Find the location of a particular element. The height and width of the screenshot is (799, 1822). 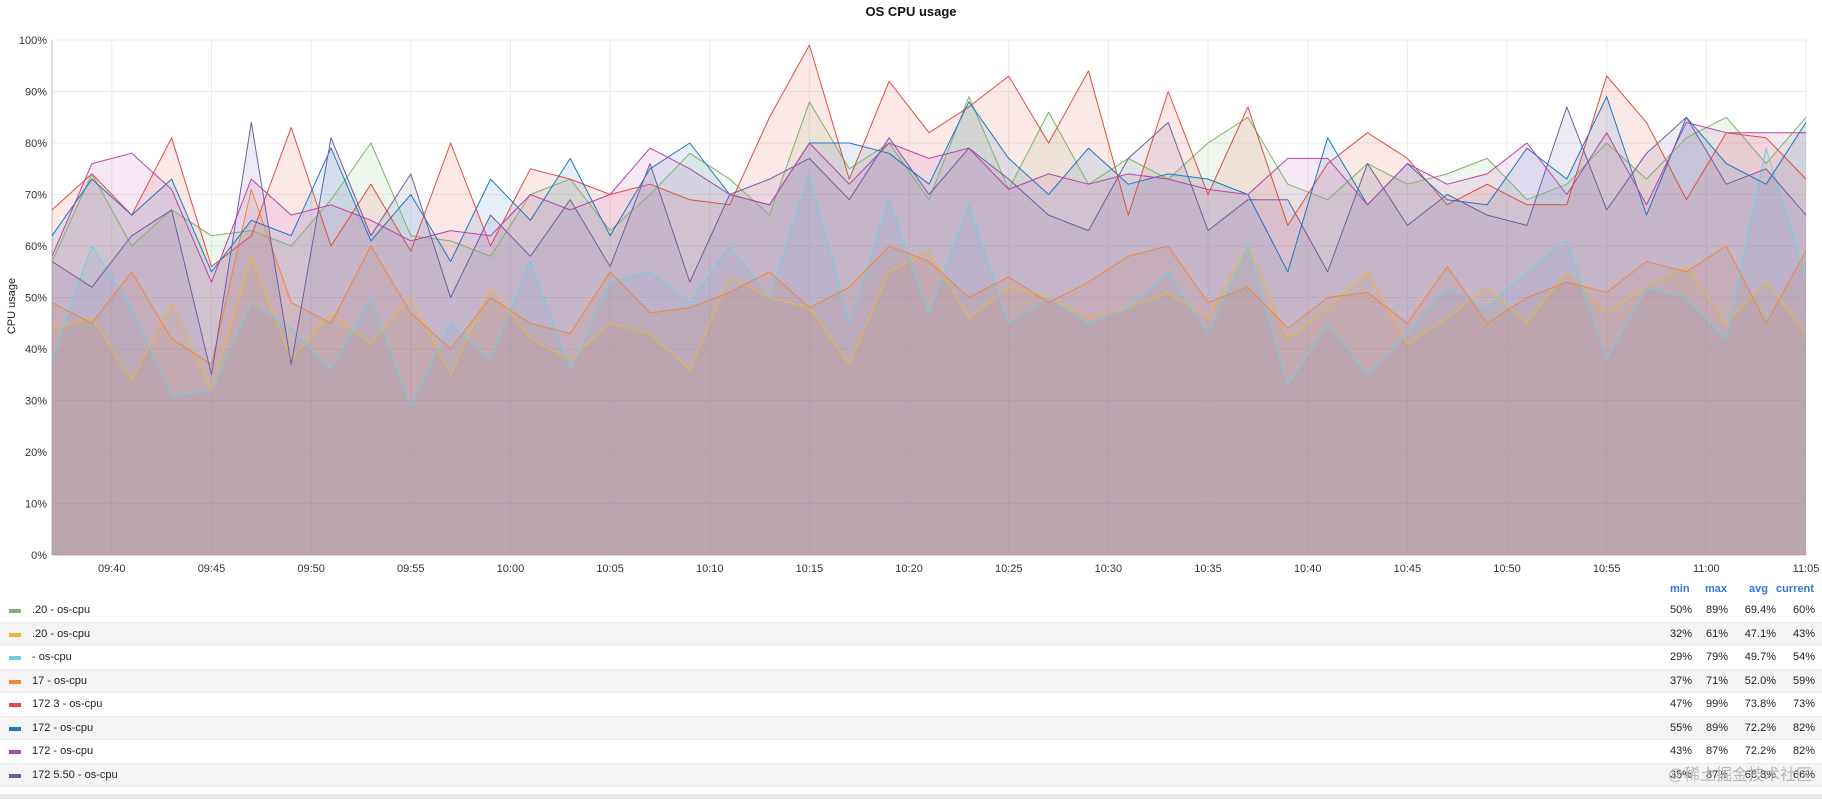

x-tick-label: 10:40 is located at coordinates (1308, 569).